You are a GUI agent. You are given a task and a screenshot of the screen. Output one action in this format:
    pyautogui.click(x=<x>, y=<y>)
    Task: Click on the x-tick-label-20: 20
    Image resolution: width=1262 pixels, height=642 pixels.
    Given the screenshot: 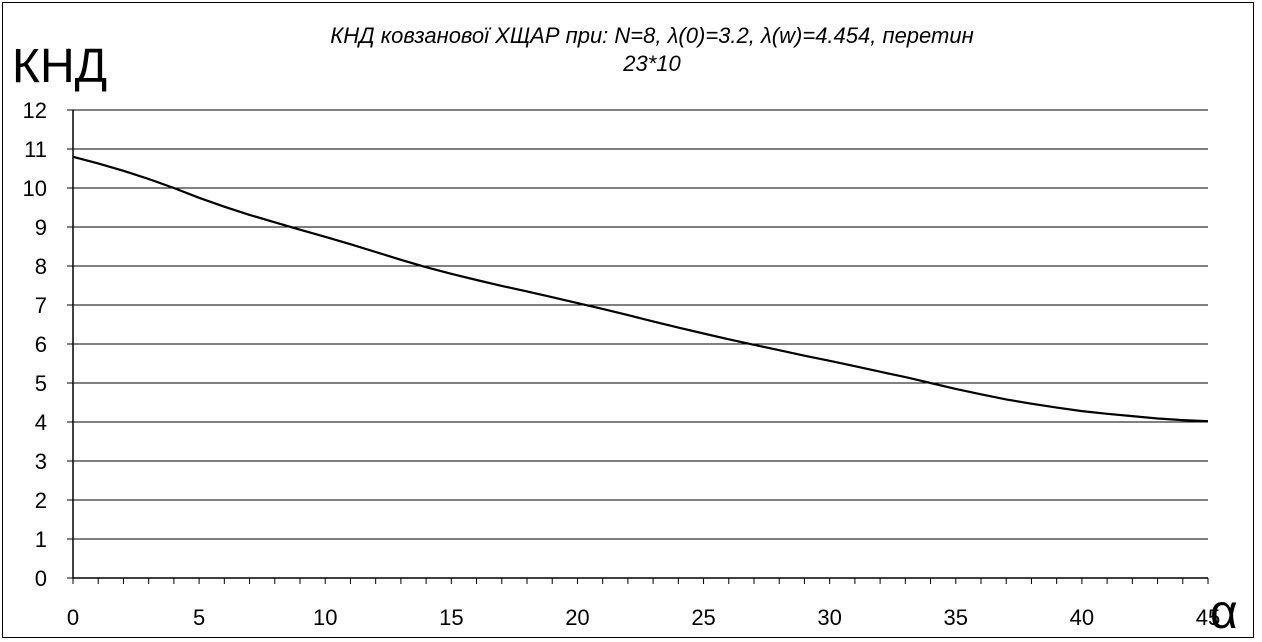 What is the action you would take?
    pyautogui.click(x=577, y=617)
    